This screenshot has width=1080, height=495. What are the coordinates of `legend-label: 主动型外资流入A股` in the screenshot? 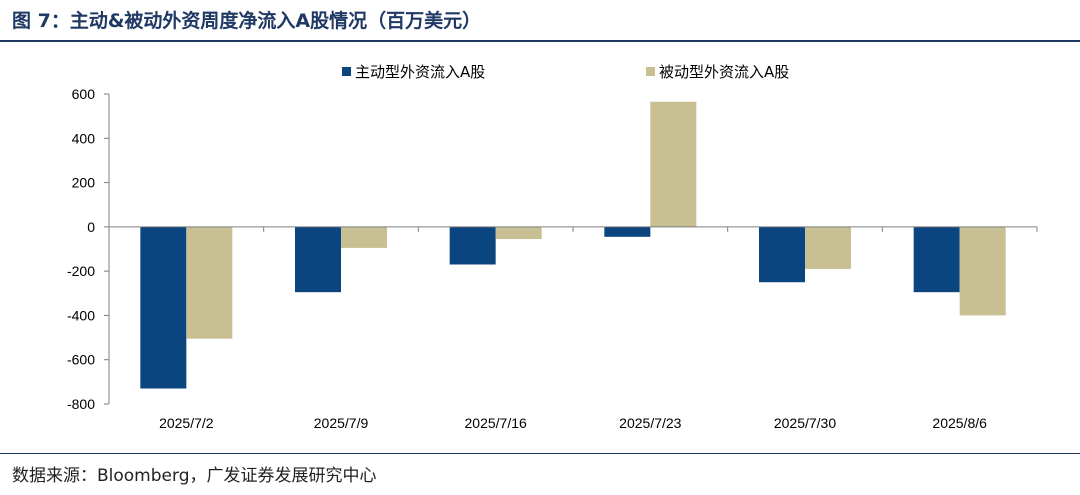 It's located at (420, 72).